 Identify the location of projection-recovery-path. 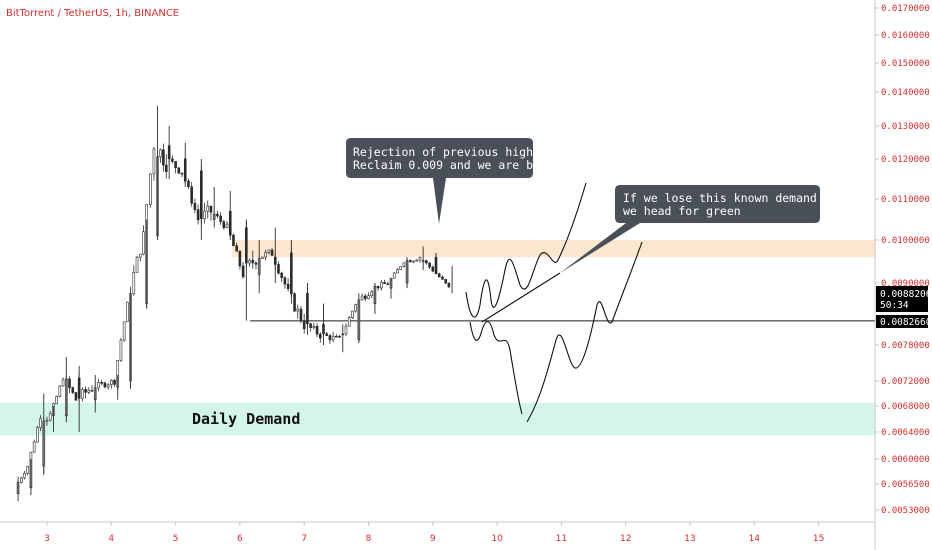
(584, 332).